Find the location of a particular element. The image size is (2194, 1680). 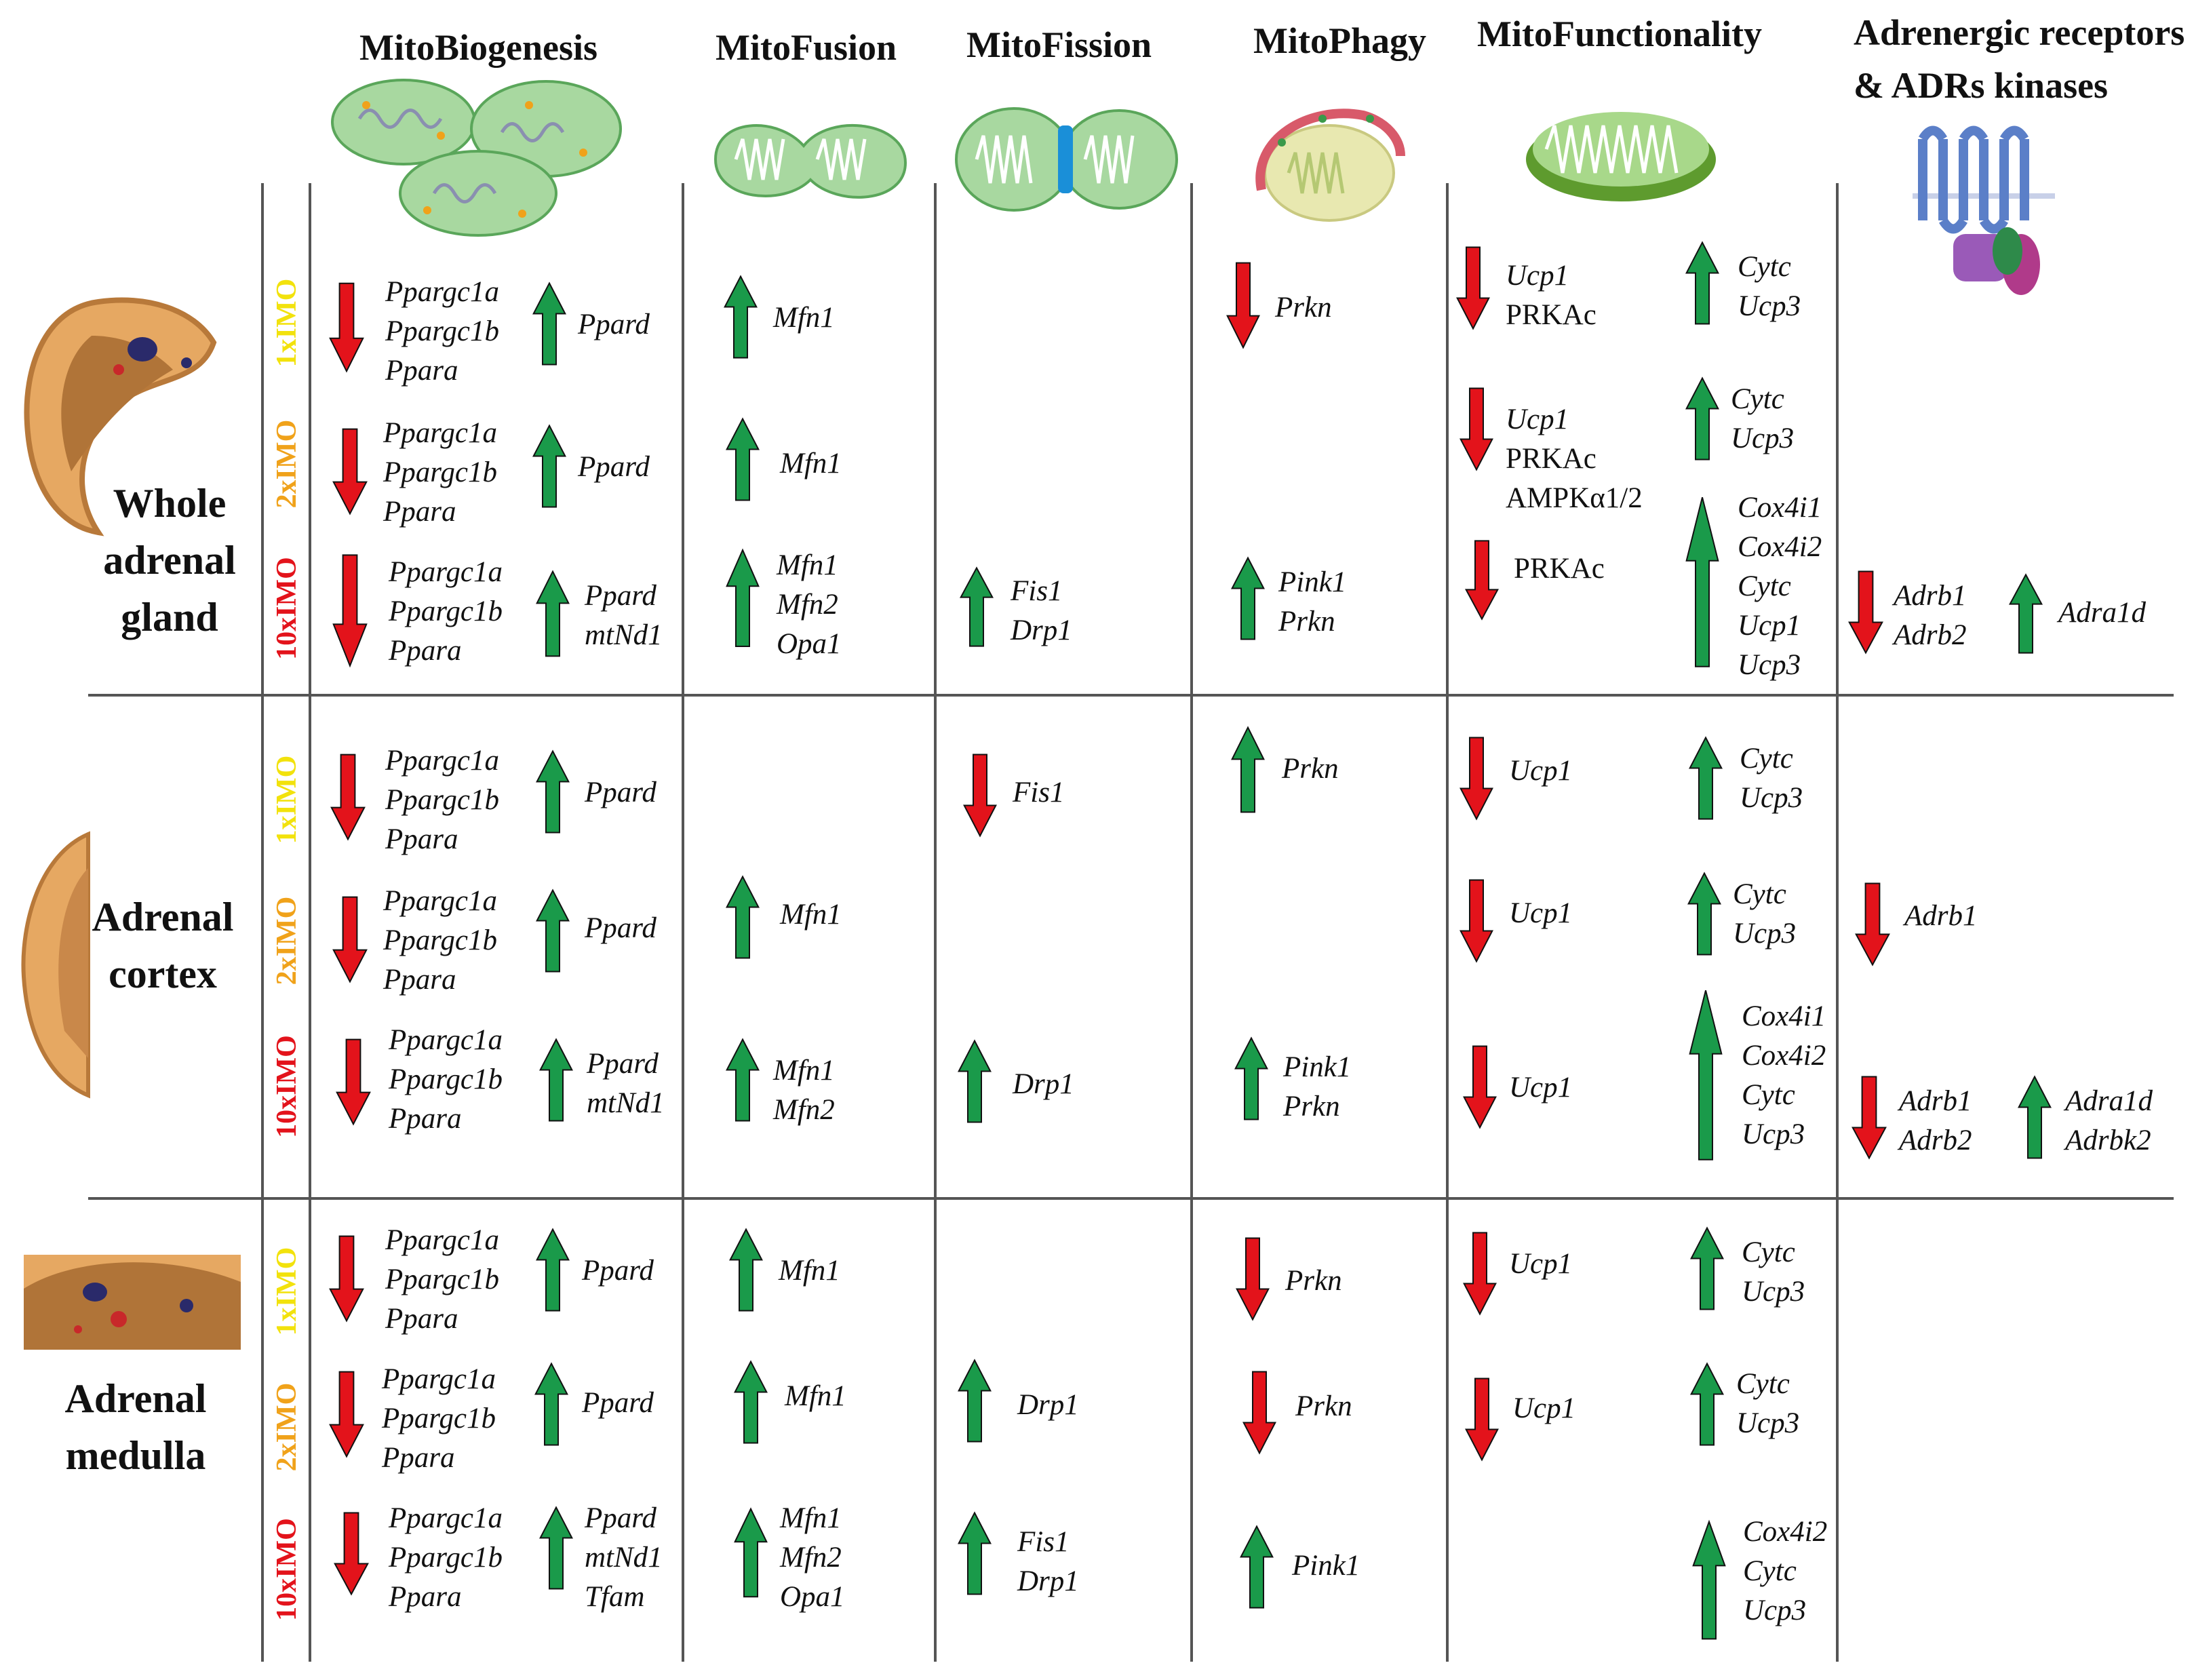

imo-label-2x: 2xIMO is located at coordinates (286, 1427).